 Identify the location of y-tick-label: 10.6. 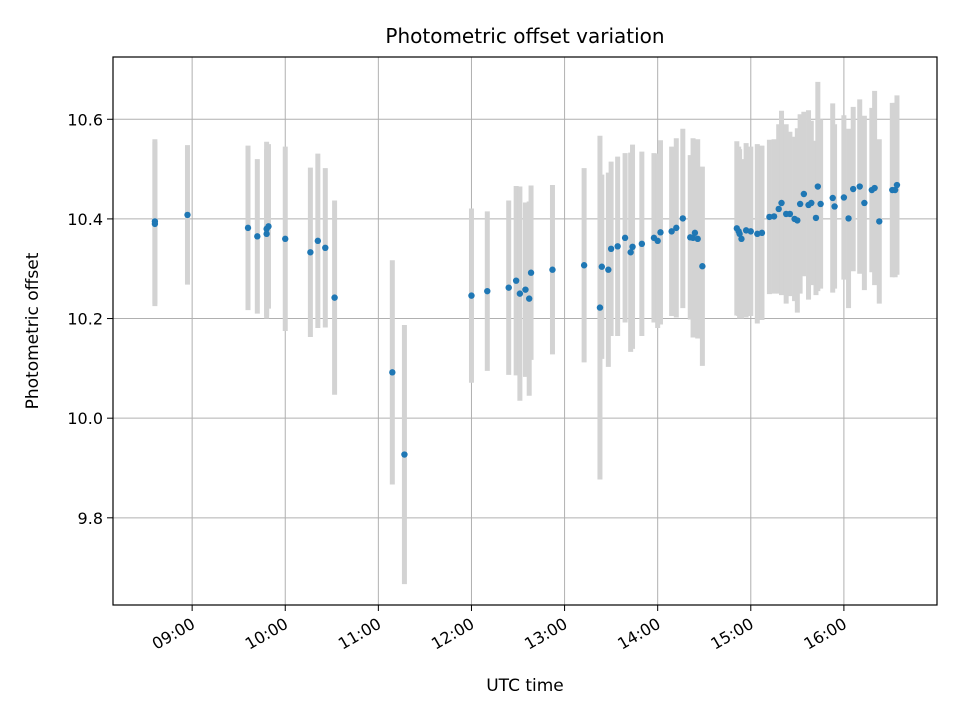
(85, 119).